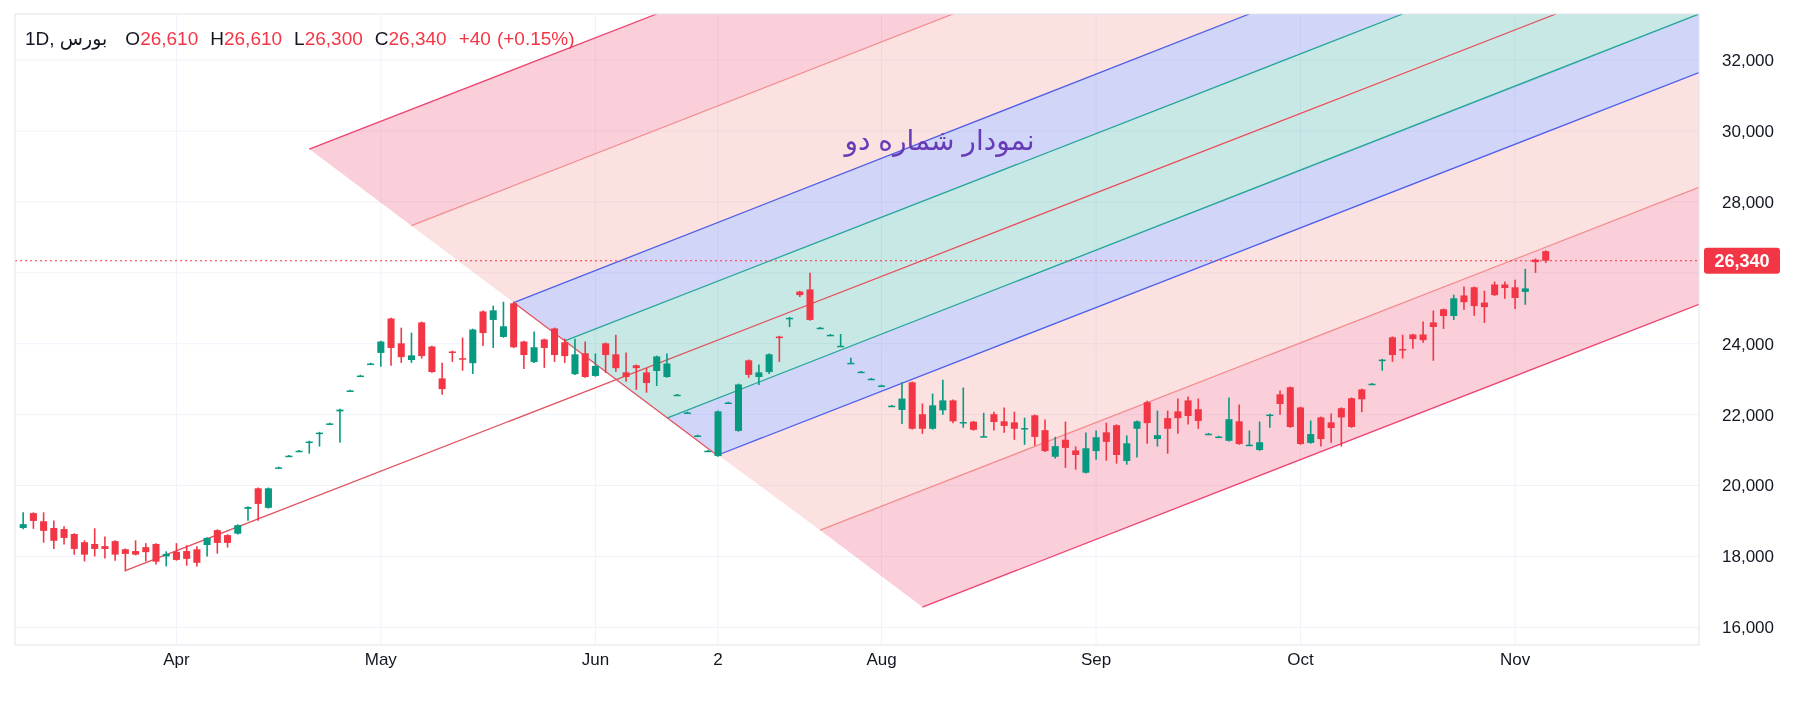  Describe the element at coordinates (1300, 659) in the screenshot. I see `x-tick-label: Oct` at that location.